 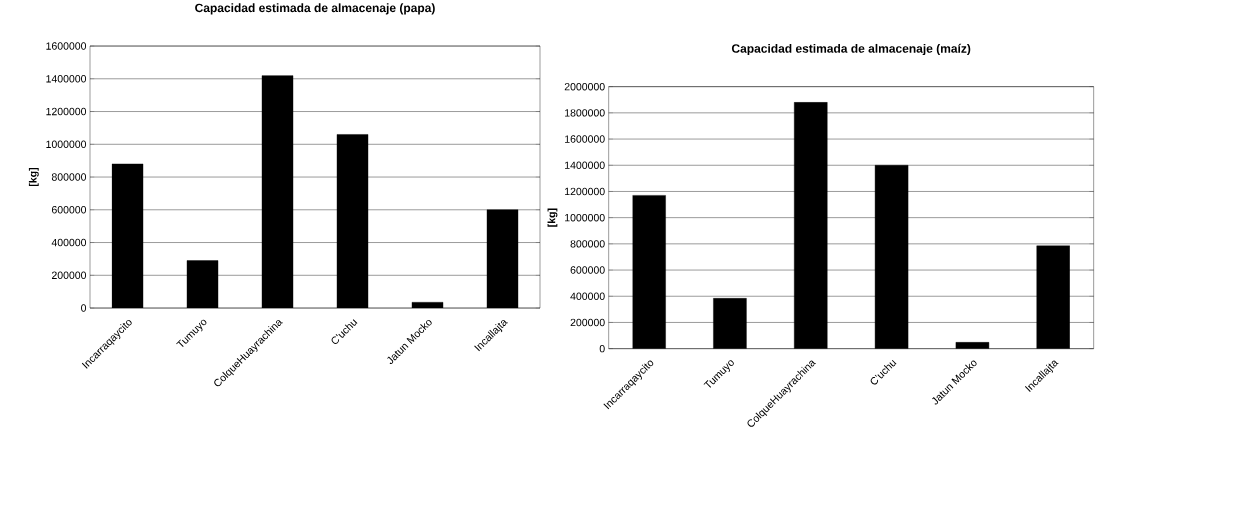 I want to click on y-tick-label: 2000000, so click(x=584, y=86).